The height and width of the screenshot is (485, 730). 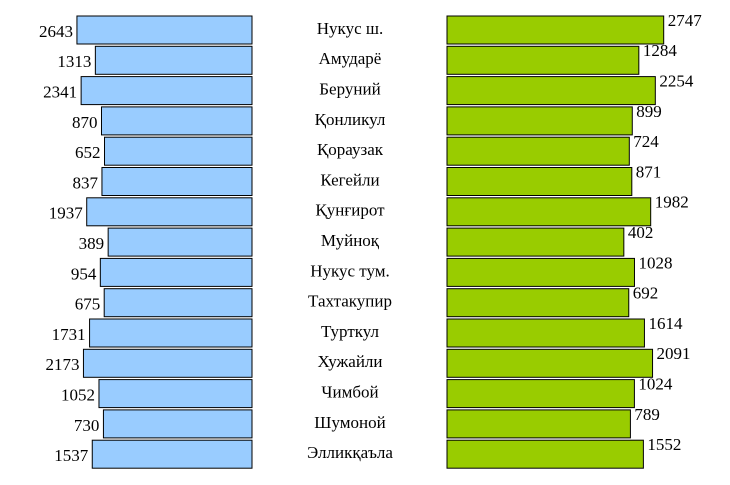 What do you see at coordinates (641, 232) in the screenshot?
I see `value-label: 402` at bounding box center [641, 232].